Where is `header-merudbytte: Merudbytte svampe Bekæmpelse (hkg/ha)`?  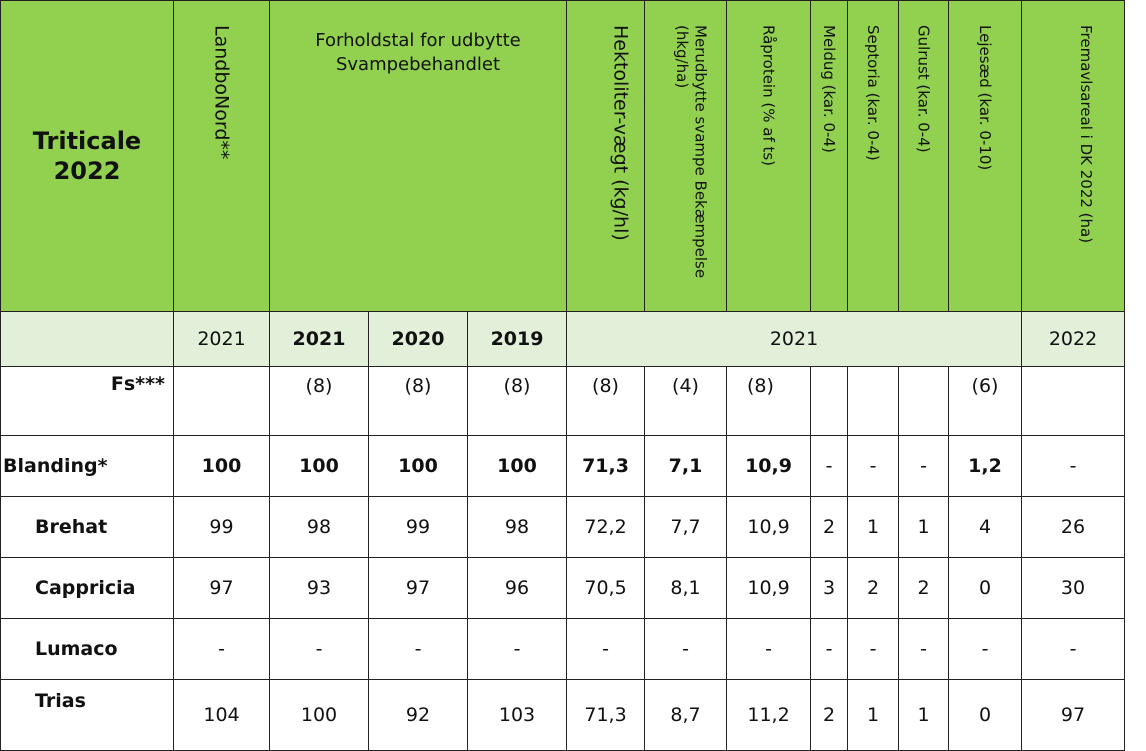
header-merudbytte: Merudbytte svampe Bekæmpelse (hkg/ha) is located at coordinates (686, 156).